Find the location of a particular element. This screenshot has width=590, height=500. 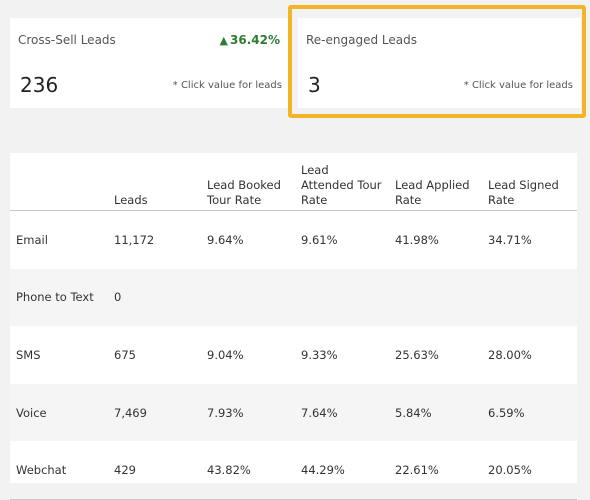

column-header-channel is located at coordinates (59, 182).